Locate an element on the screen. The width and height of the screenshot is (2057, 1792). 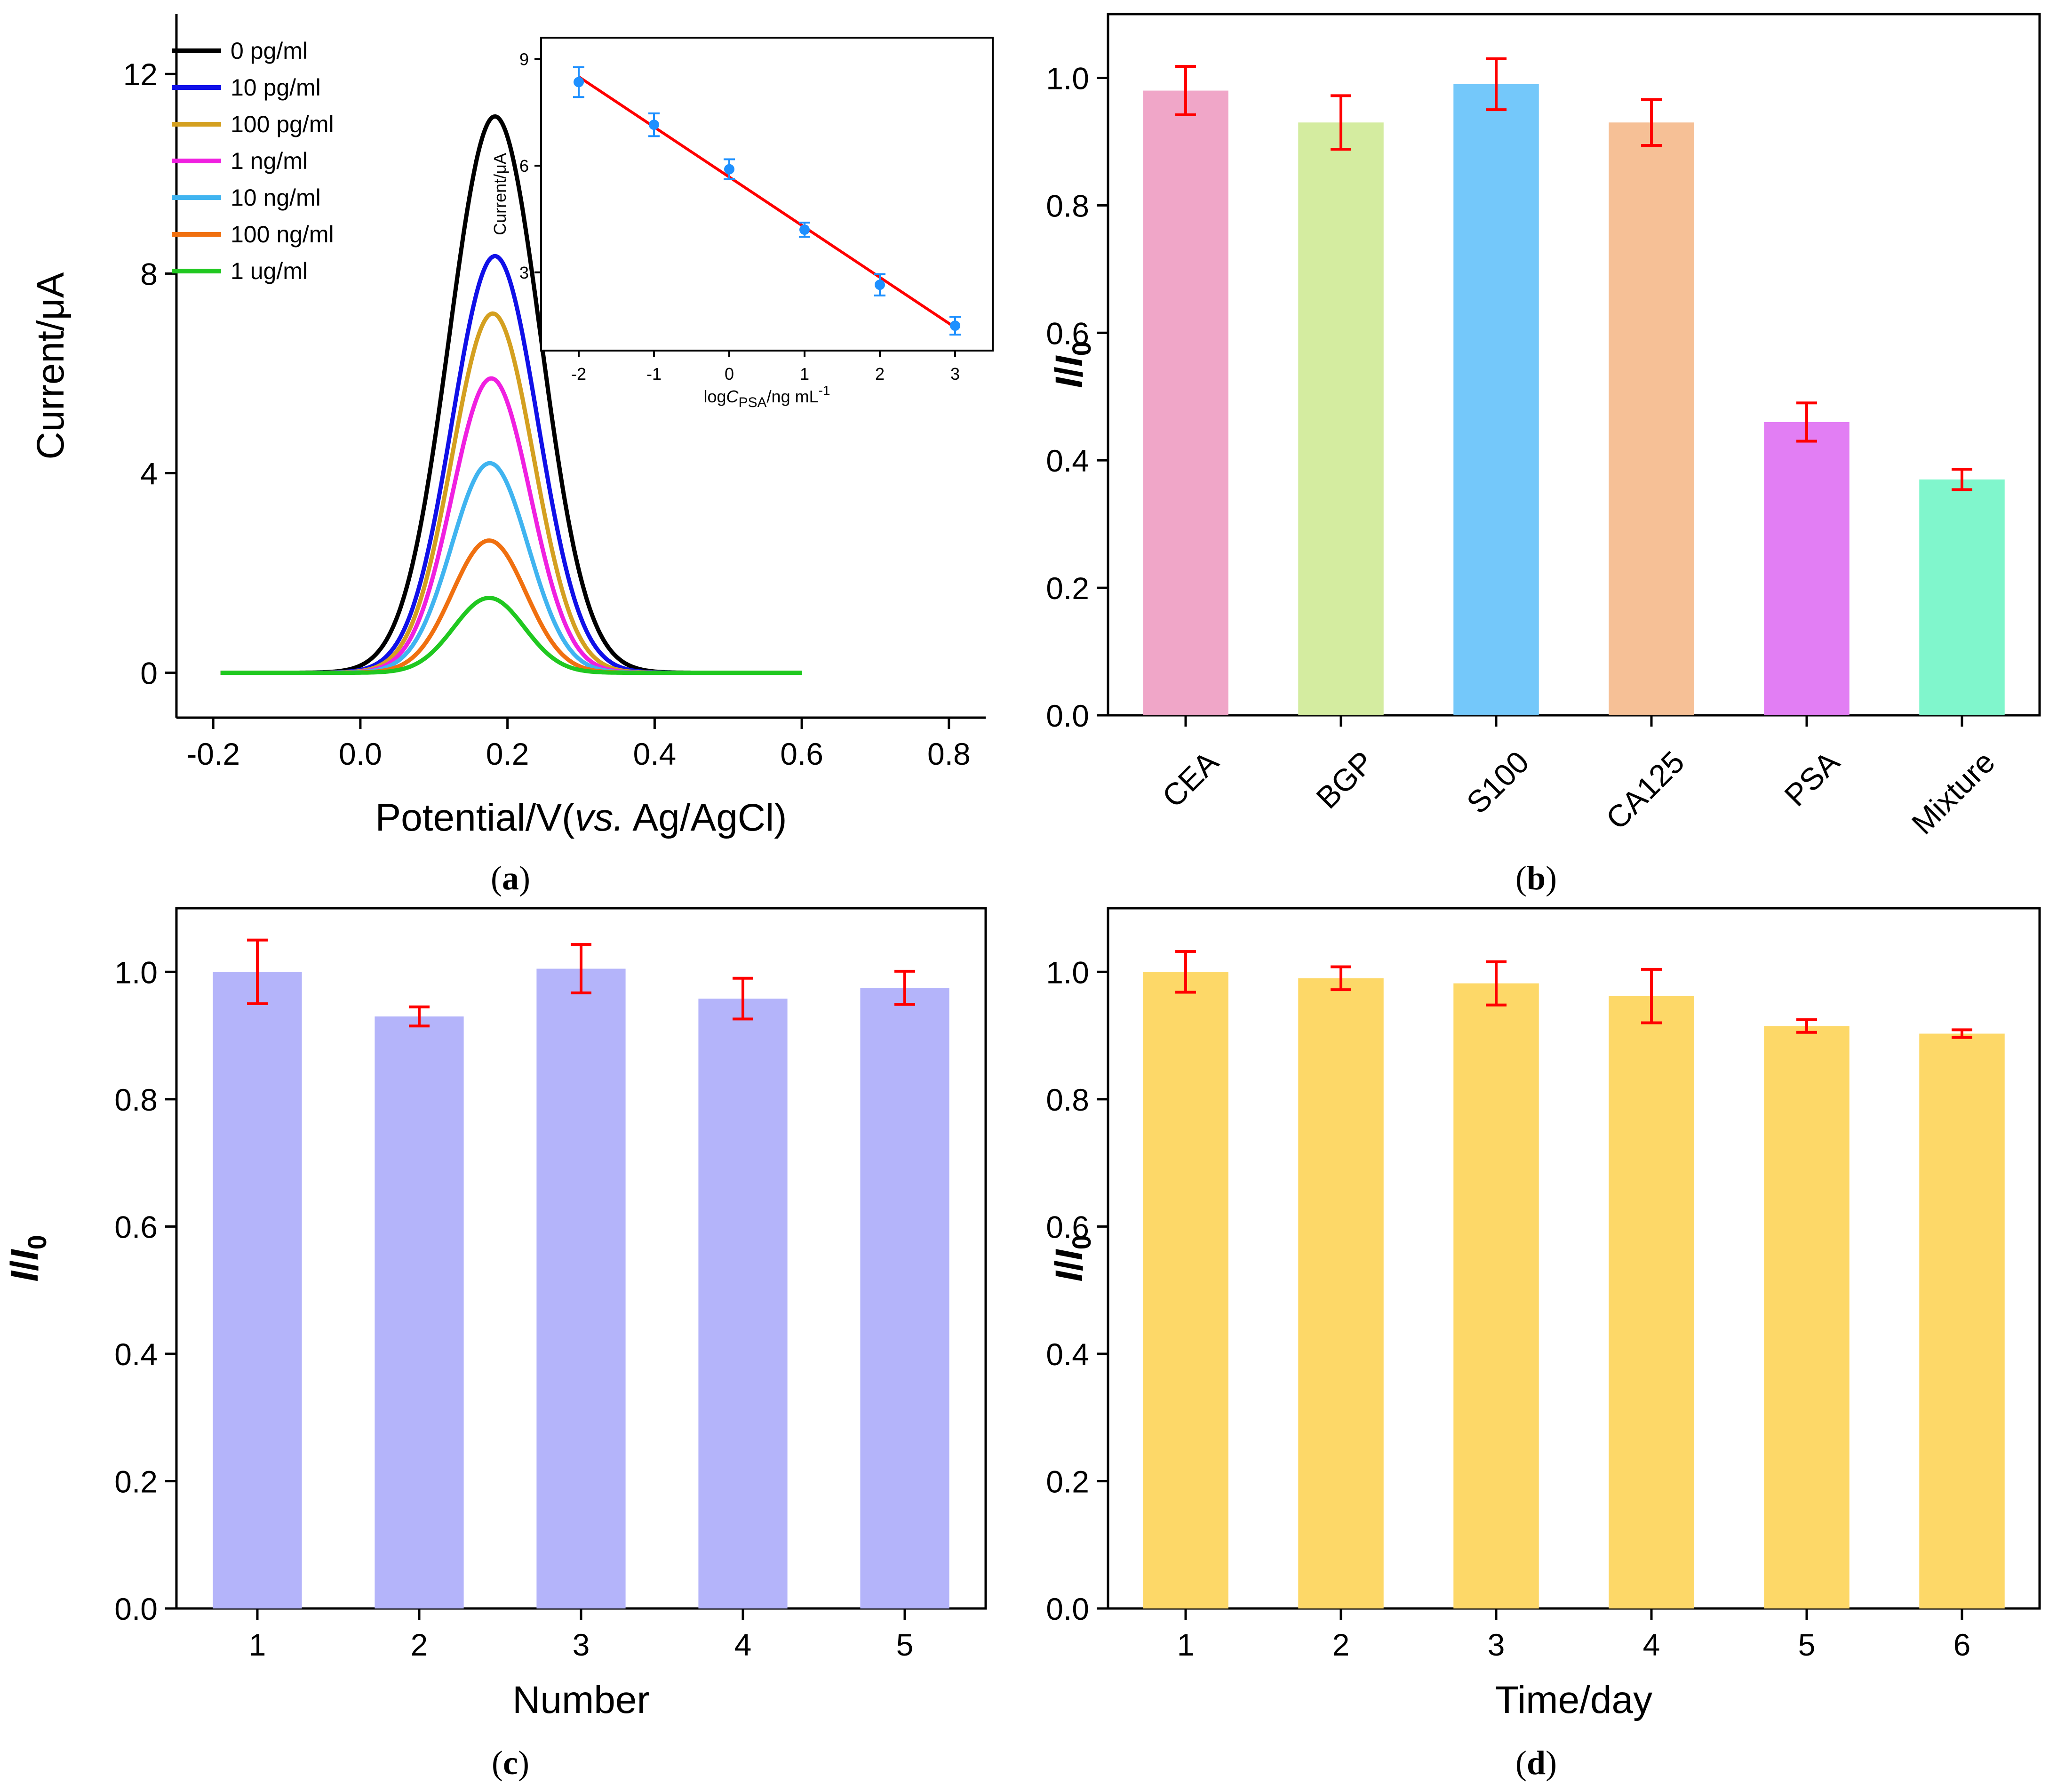
x-tick-label-c: 3 is located at coordinates (581, 1644).